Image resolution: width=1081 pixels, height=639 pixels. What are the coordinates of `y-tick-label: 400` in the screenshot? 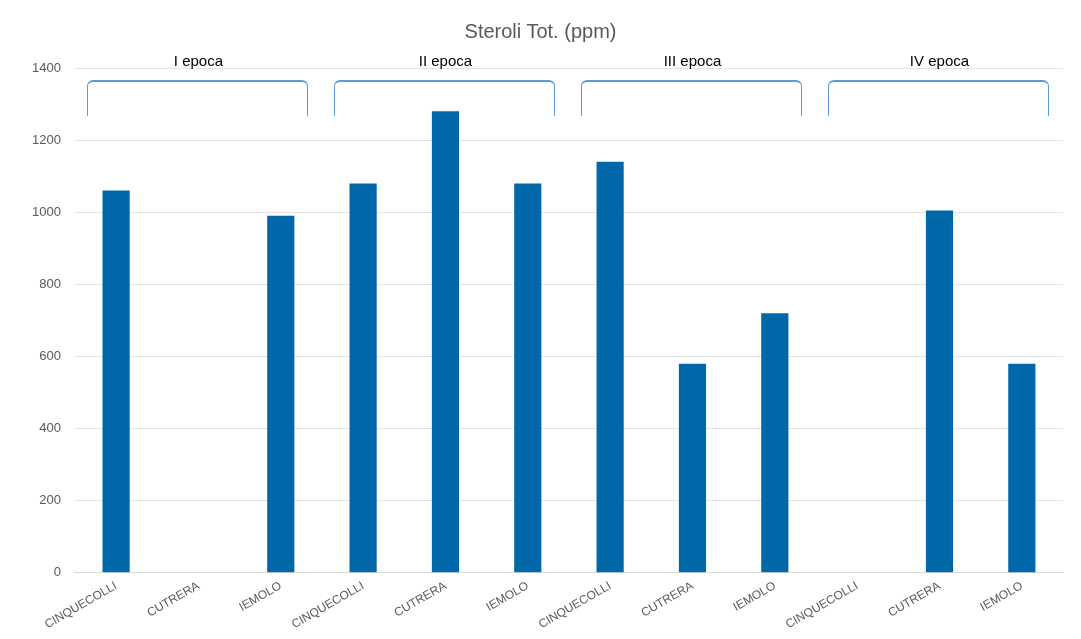 It's located at (50, 428).